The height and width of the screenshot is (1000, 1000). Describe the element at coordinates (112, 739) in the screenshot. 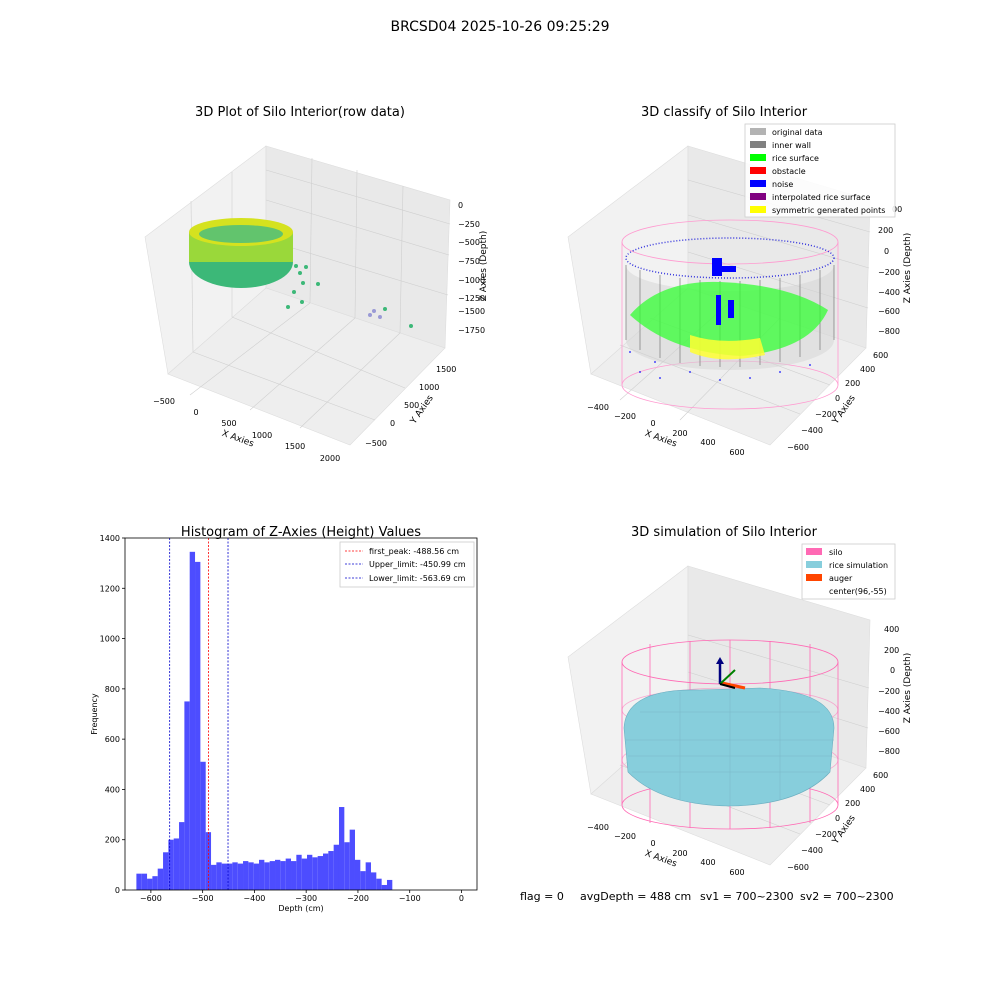

I see `y-tick-label: 600` at that location.